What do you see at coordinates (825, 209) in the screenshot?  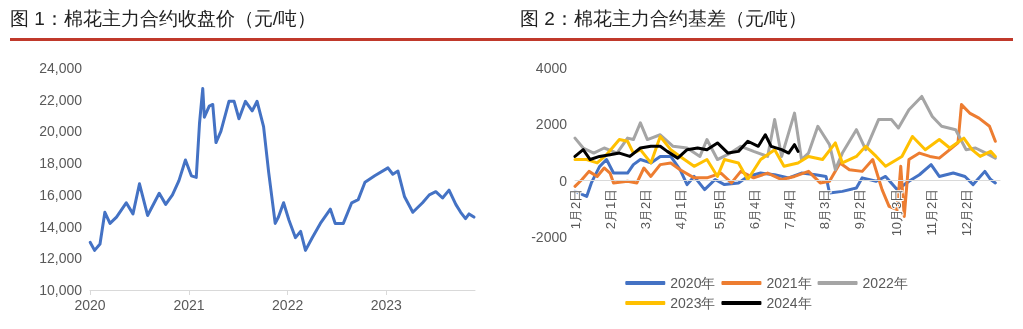 I see `x-tick-label: 8月3日` at bounding box center [825, 209].